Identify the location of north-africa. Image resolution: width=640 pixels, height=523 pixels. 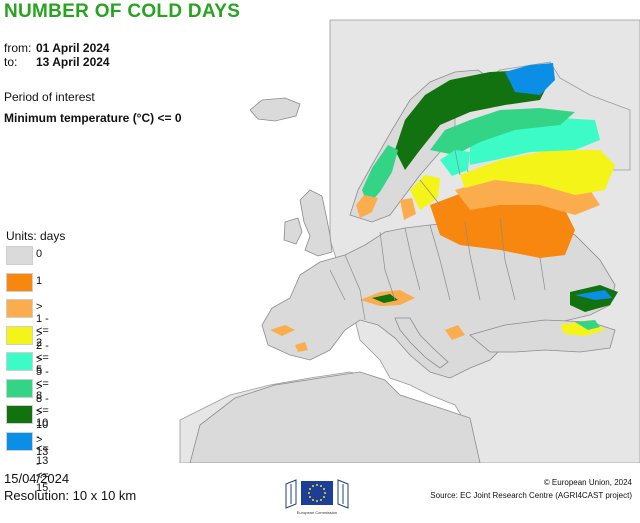
(335, 417).